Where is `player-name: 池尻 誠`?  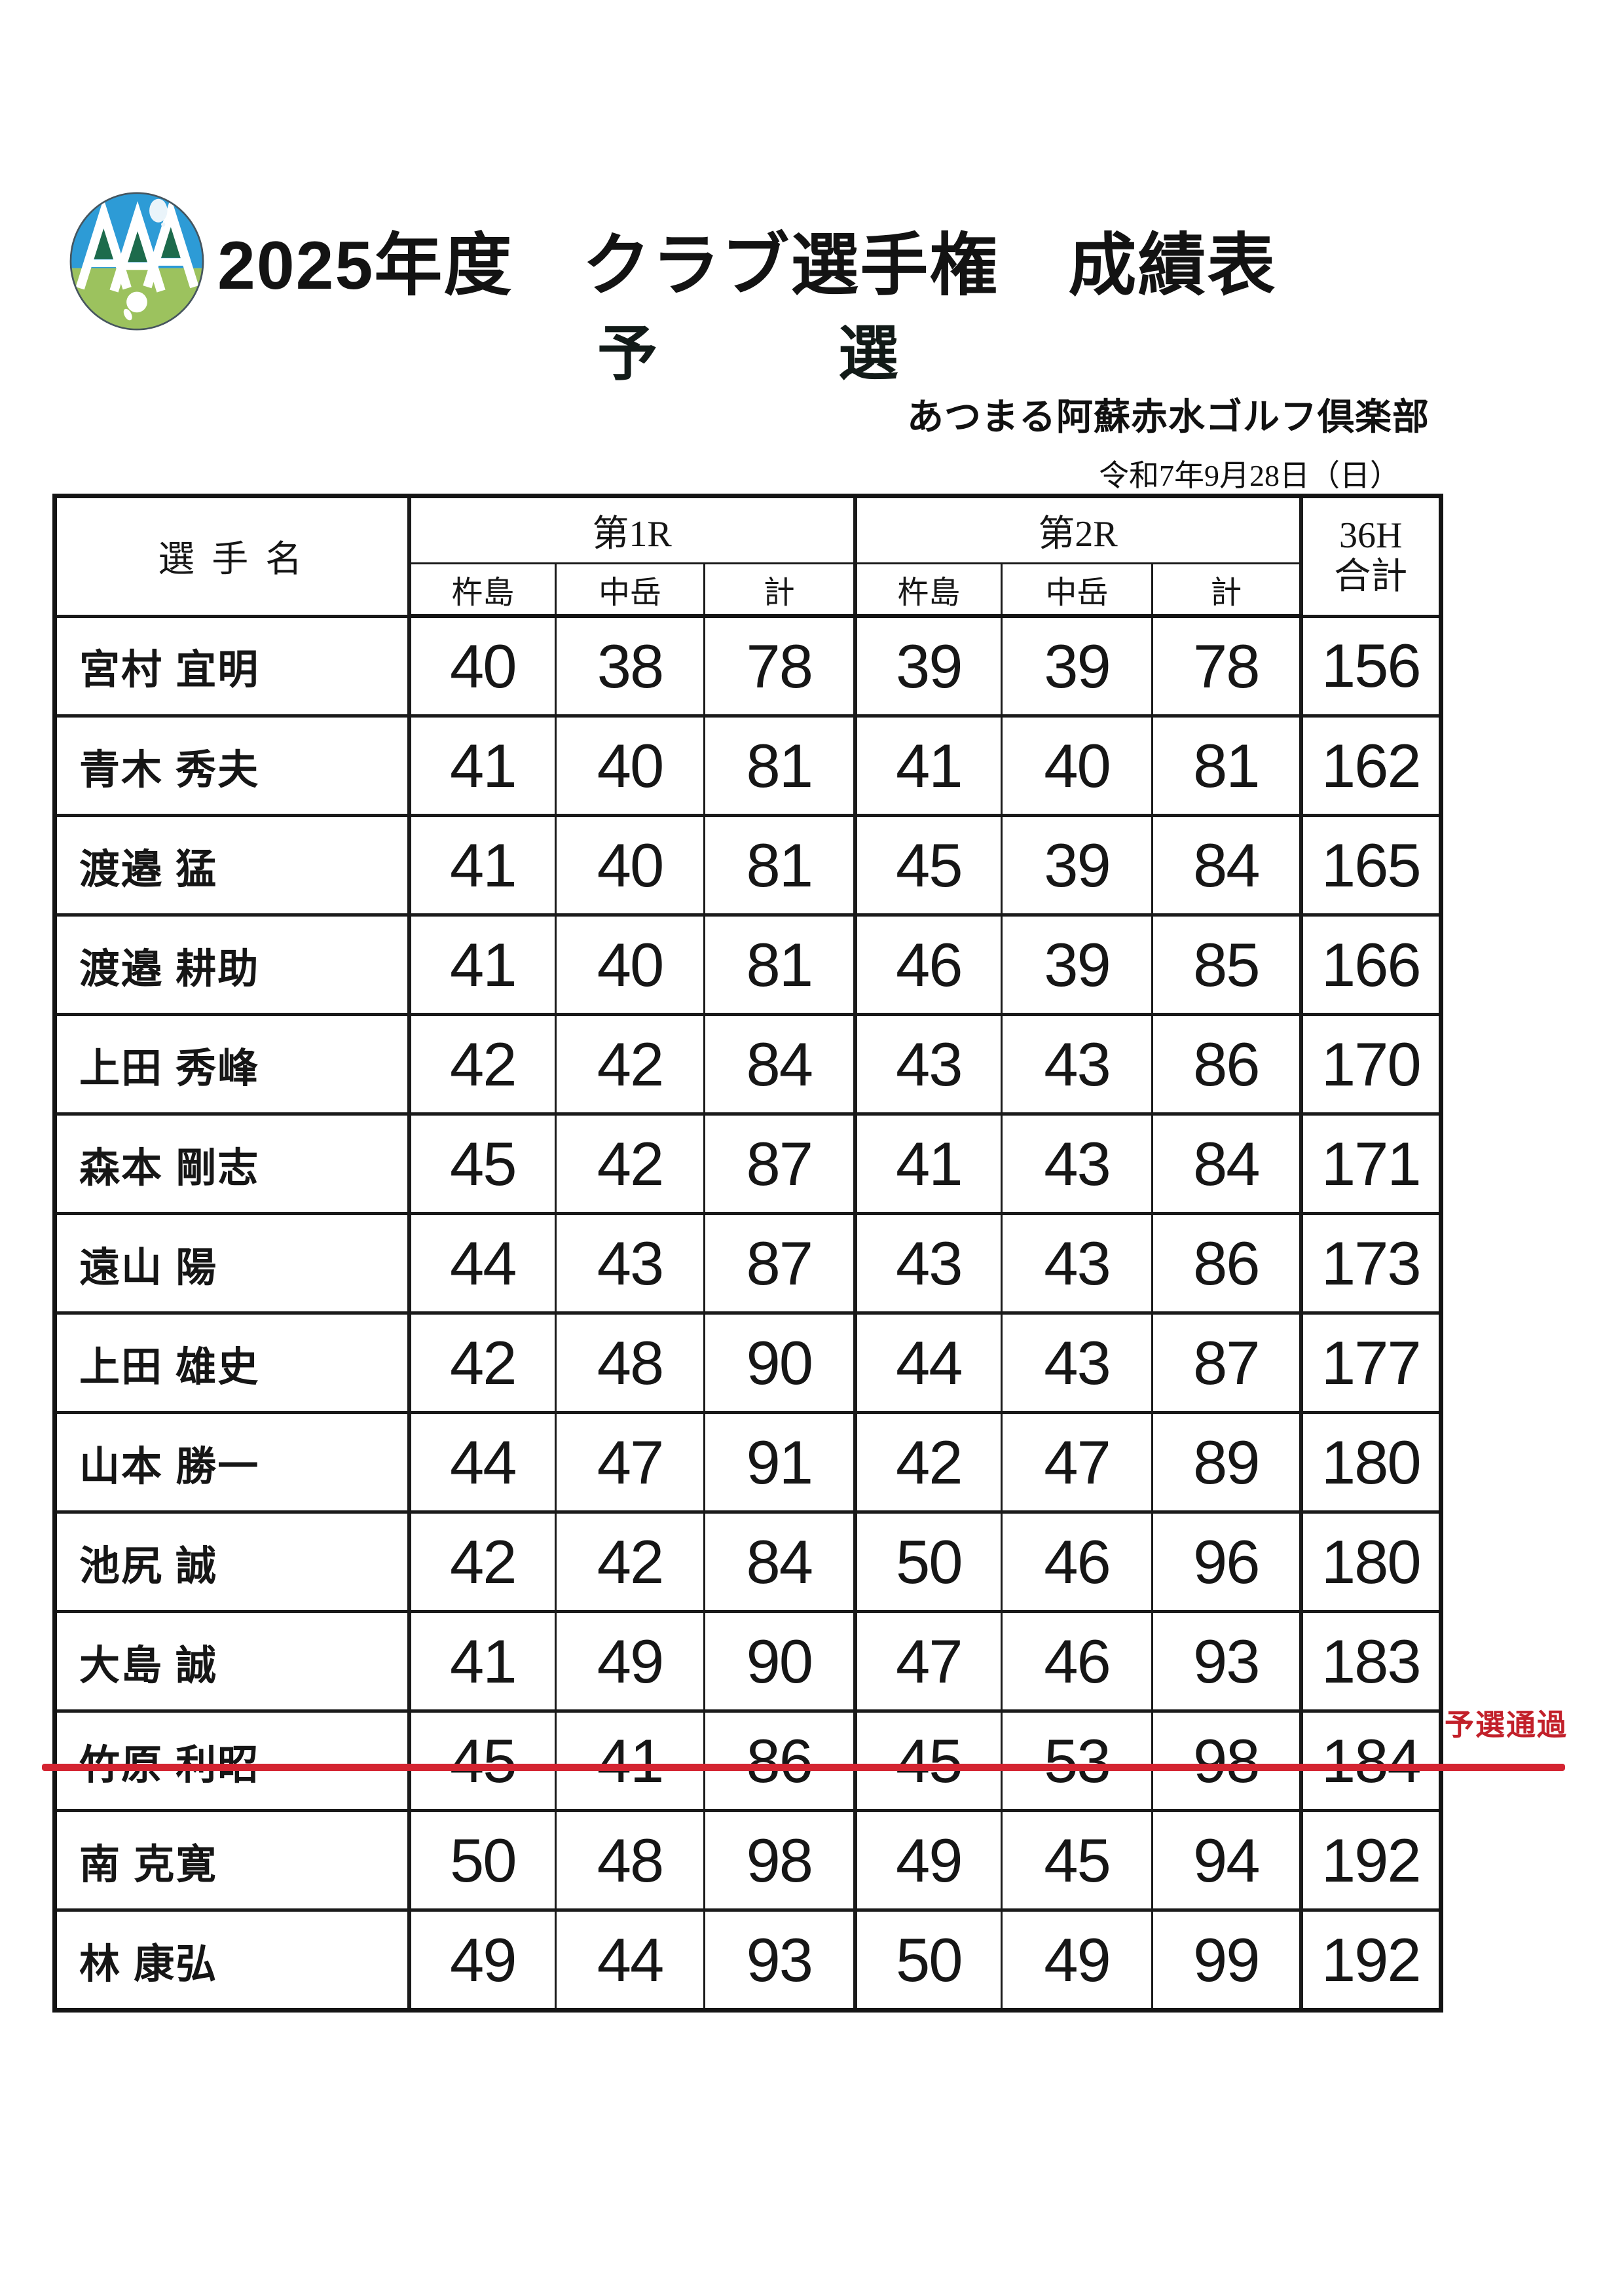
player-name: 池尻 誠 is located at coordinates (232, 1561).